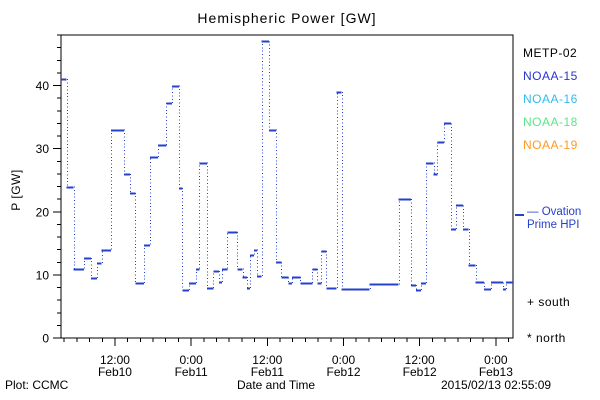 Image resolution: width=600 pixels, height=400 pixels. What do you see at coordinates (550, 122) in the screenshot?
I see `legend-item-noaa18: NOAA-18` at bounding box center [550, 122].